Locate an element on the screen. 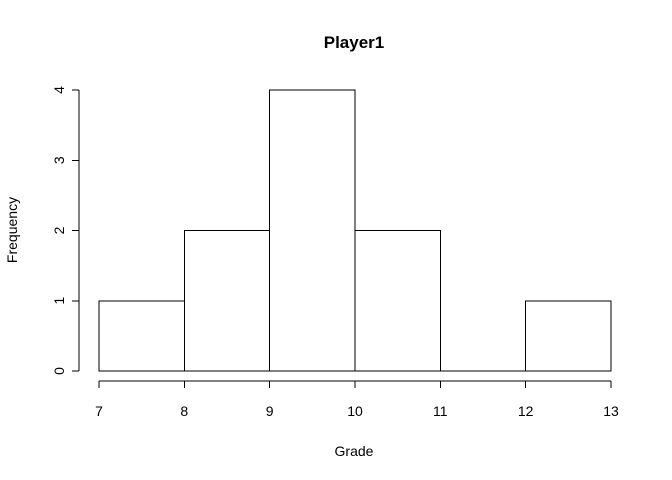  x-tick-label: 13 is located at coordinates (611, 411).